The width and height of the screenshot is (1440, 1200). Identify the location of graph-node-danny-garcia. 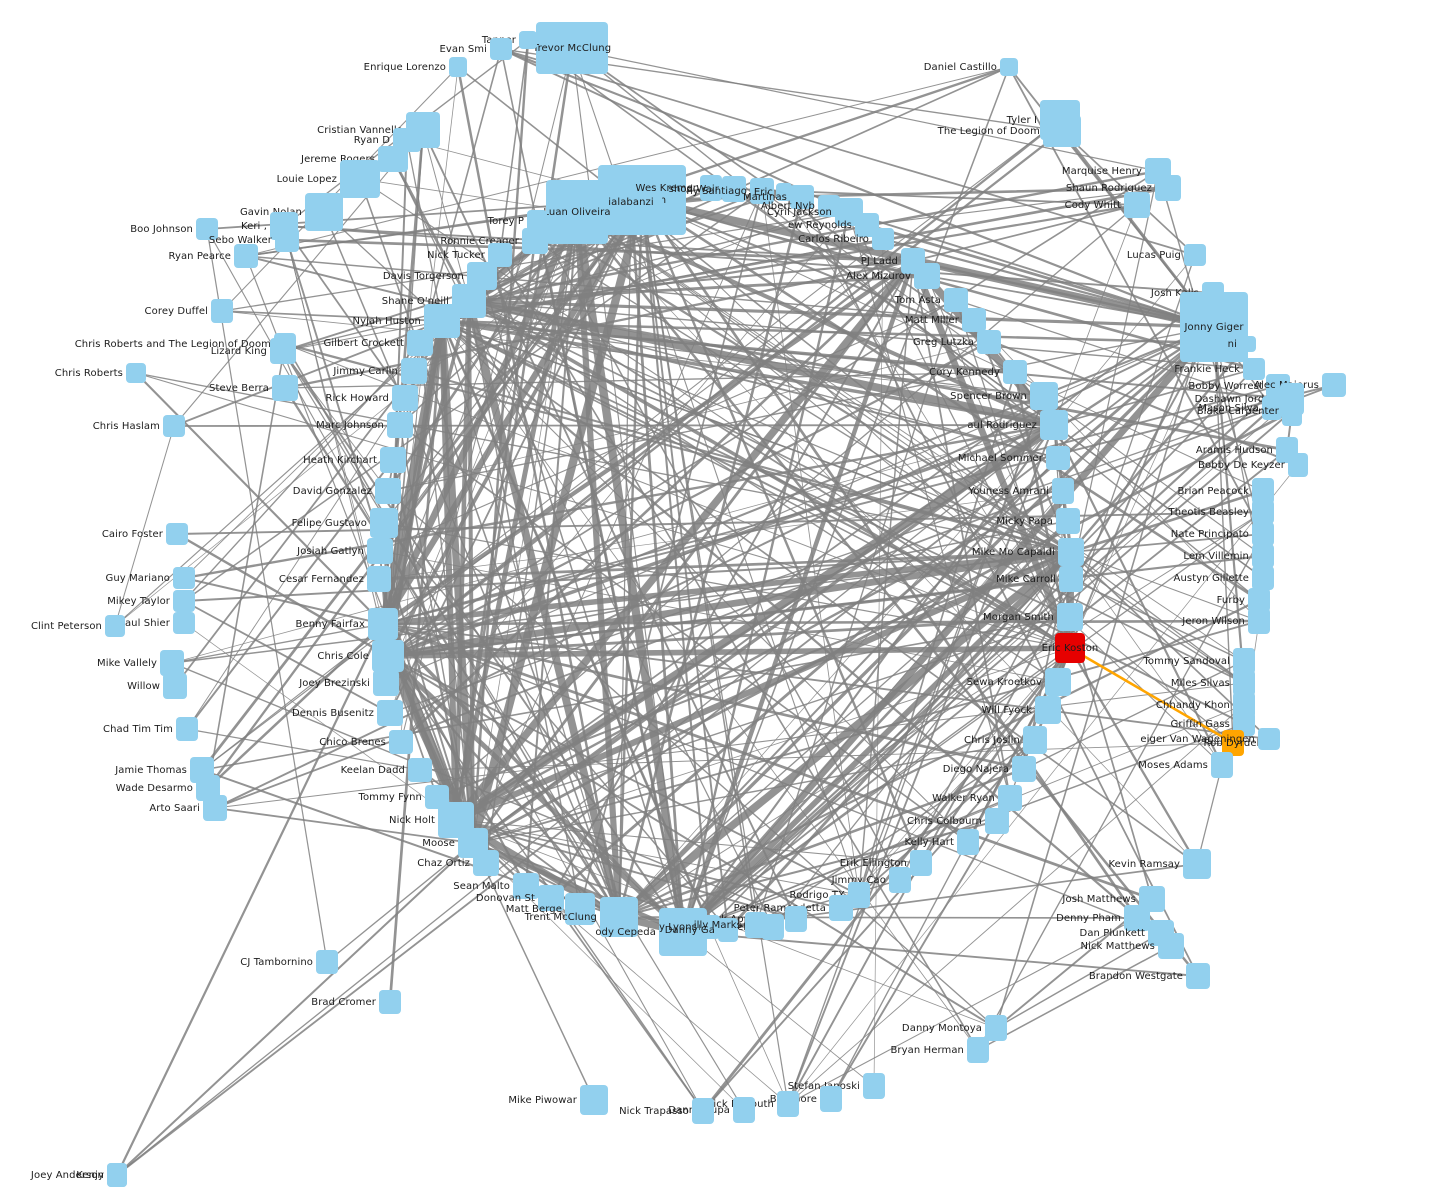
(728, 930).